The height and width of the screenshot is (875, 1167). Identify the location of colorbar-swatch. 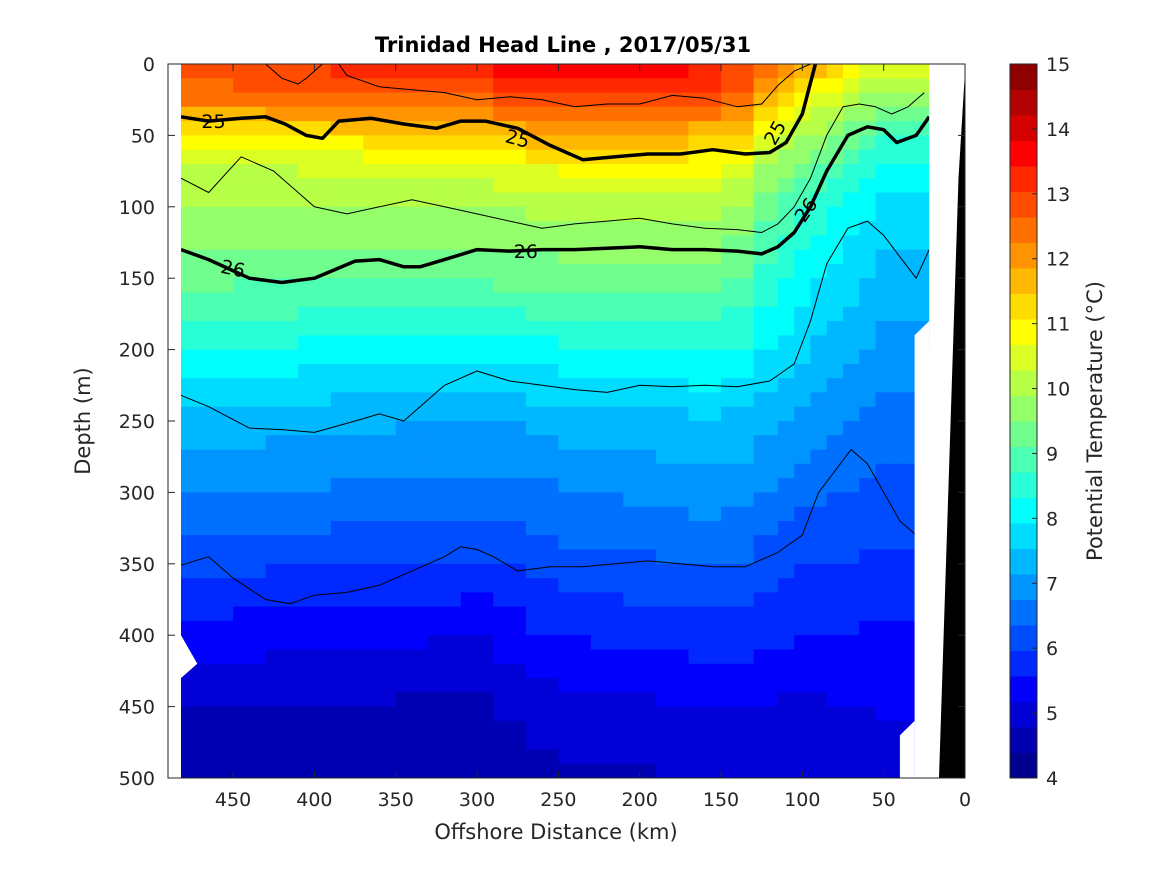
(1023, 714).